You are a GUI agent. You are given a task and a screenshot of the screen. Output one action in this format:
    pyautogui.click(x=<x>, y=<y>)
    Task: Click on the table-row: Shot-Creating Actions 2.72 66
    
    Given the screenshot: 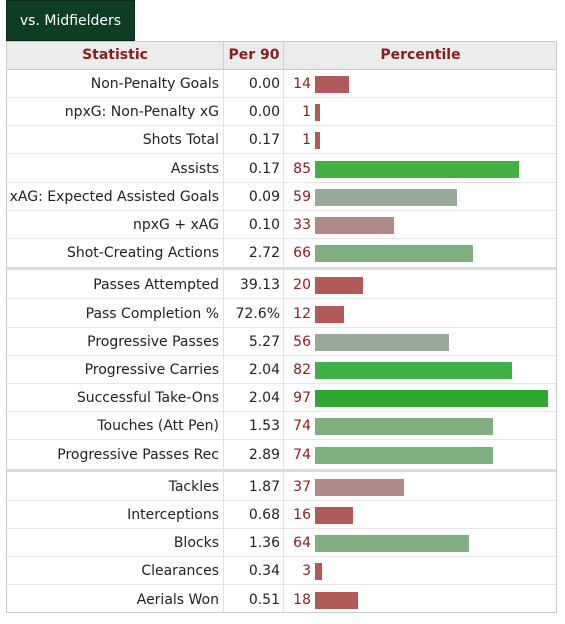 What is the action you would take?
    pyautogui.click(x=281, y=253)
    